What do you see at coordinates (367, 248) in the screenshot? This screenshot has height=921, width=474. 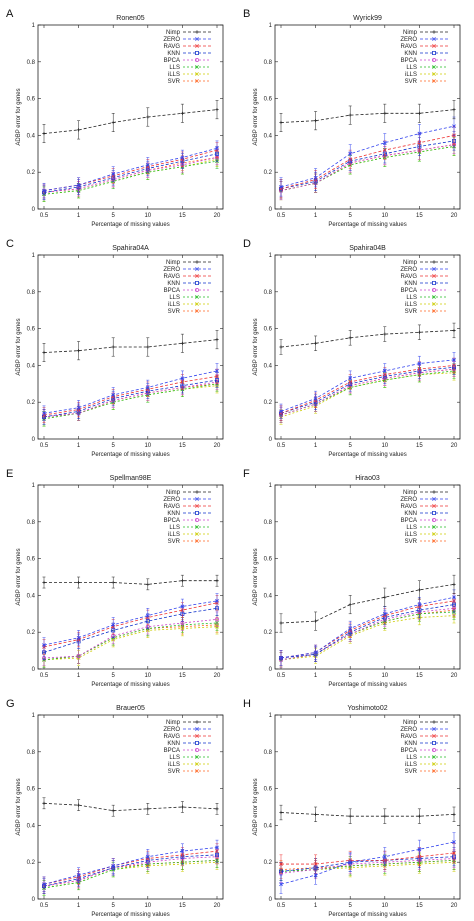 I see `chart-title: Spahira04B` at bounding box center [367, 248].